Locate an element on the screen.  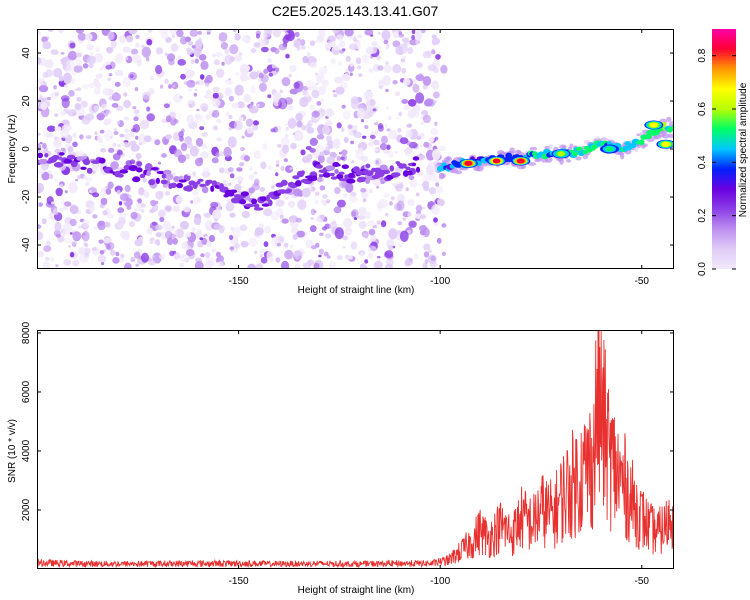
x-tick-label: -50 is located at coordinates (642, 281).